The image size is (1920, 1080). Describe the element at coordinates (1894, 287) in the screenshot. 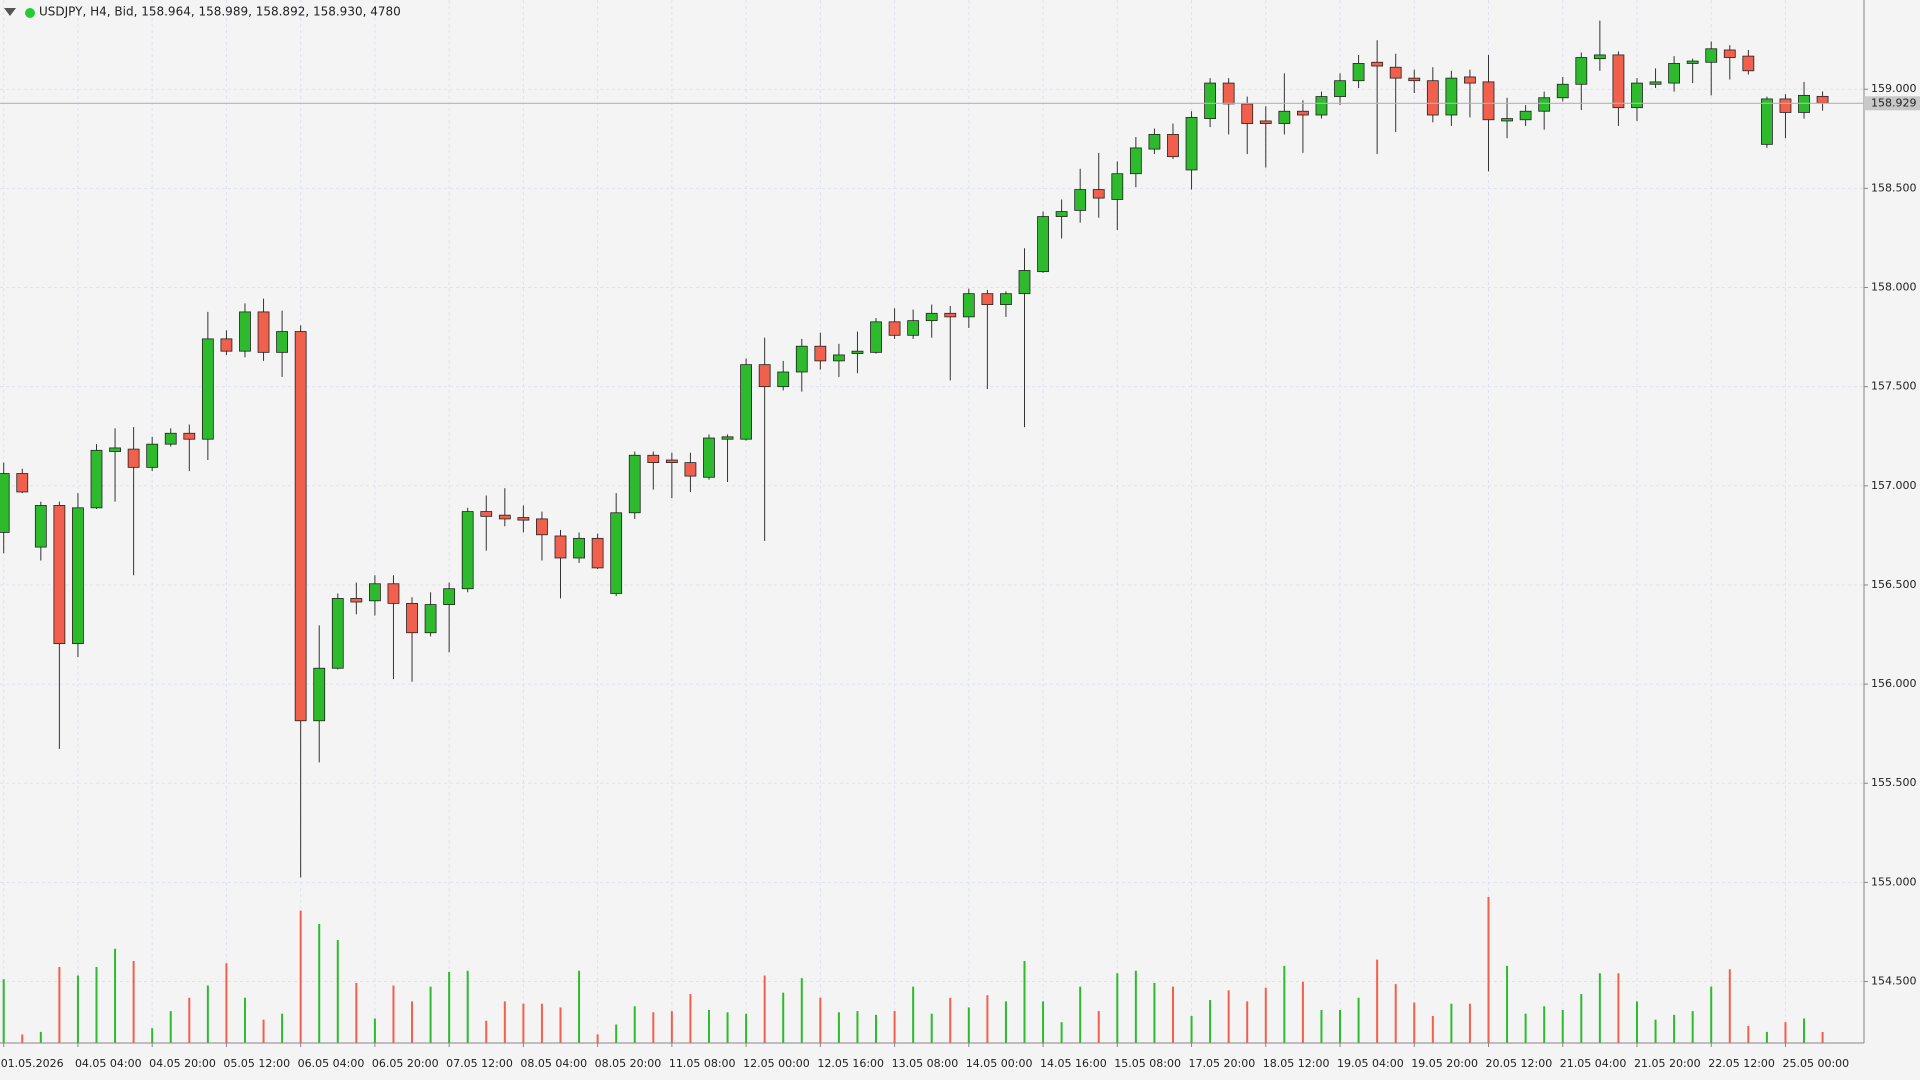

I see `y-tick-label: 158.000` at that location.